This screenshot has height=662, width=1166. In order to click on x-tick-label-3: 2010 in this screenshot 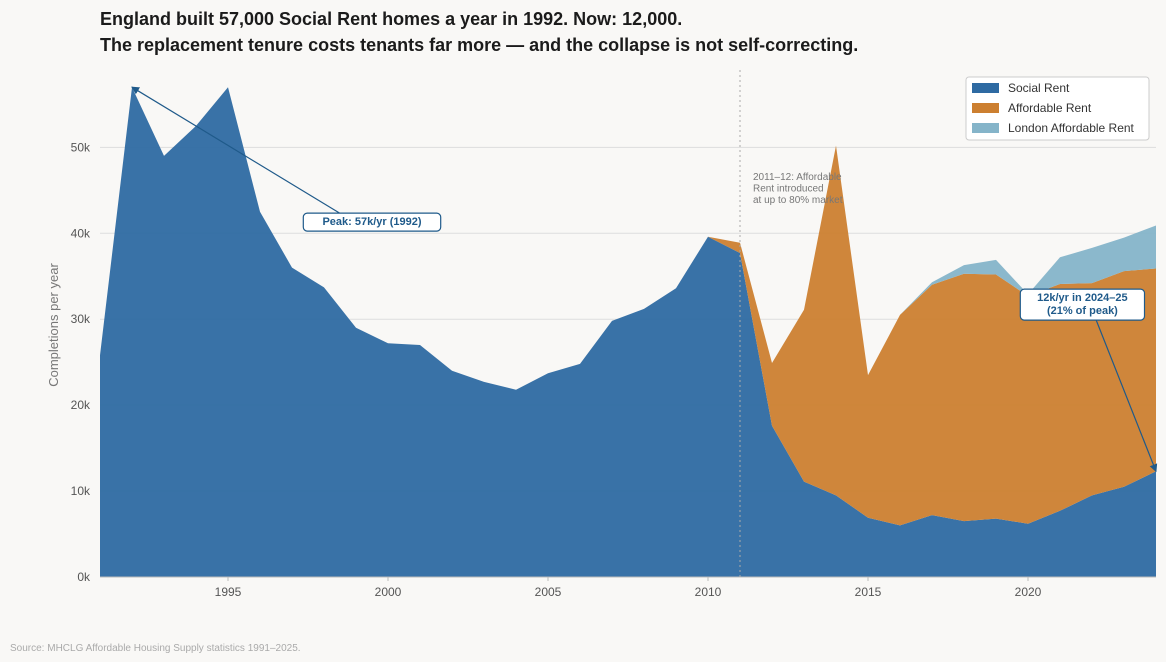, I will do `click(708, 592)`.